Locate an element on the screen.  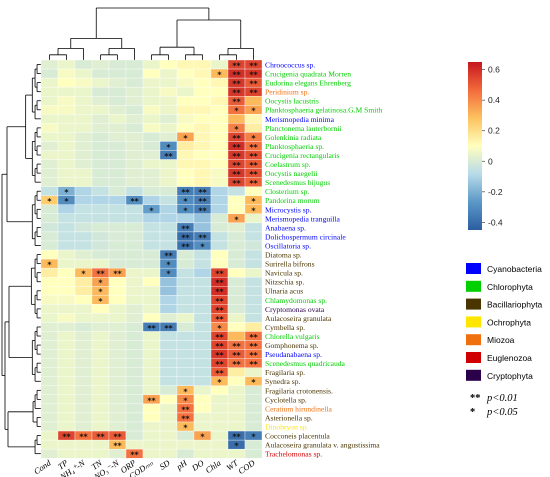
significance-legend-text: p<0.01 is located at coordinates (502, 398).